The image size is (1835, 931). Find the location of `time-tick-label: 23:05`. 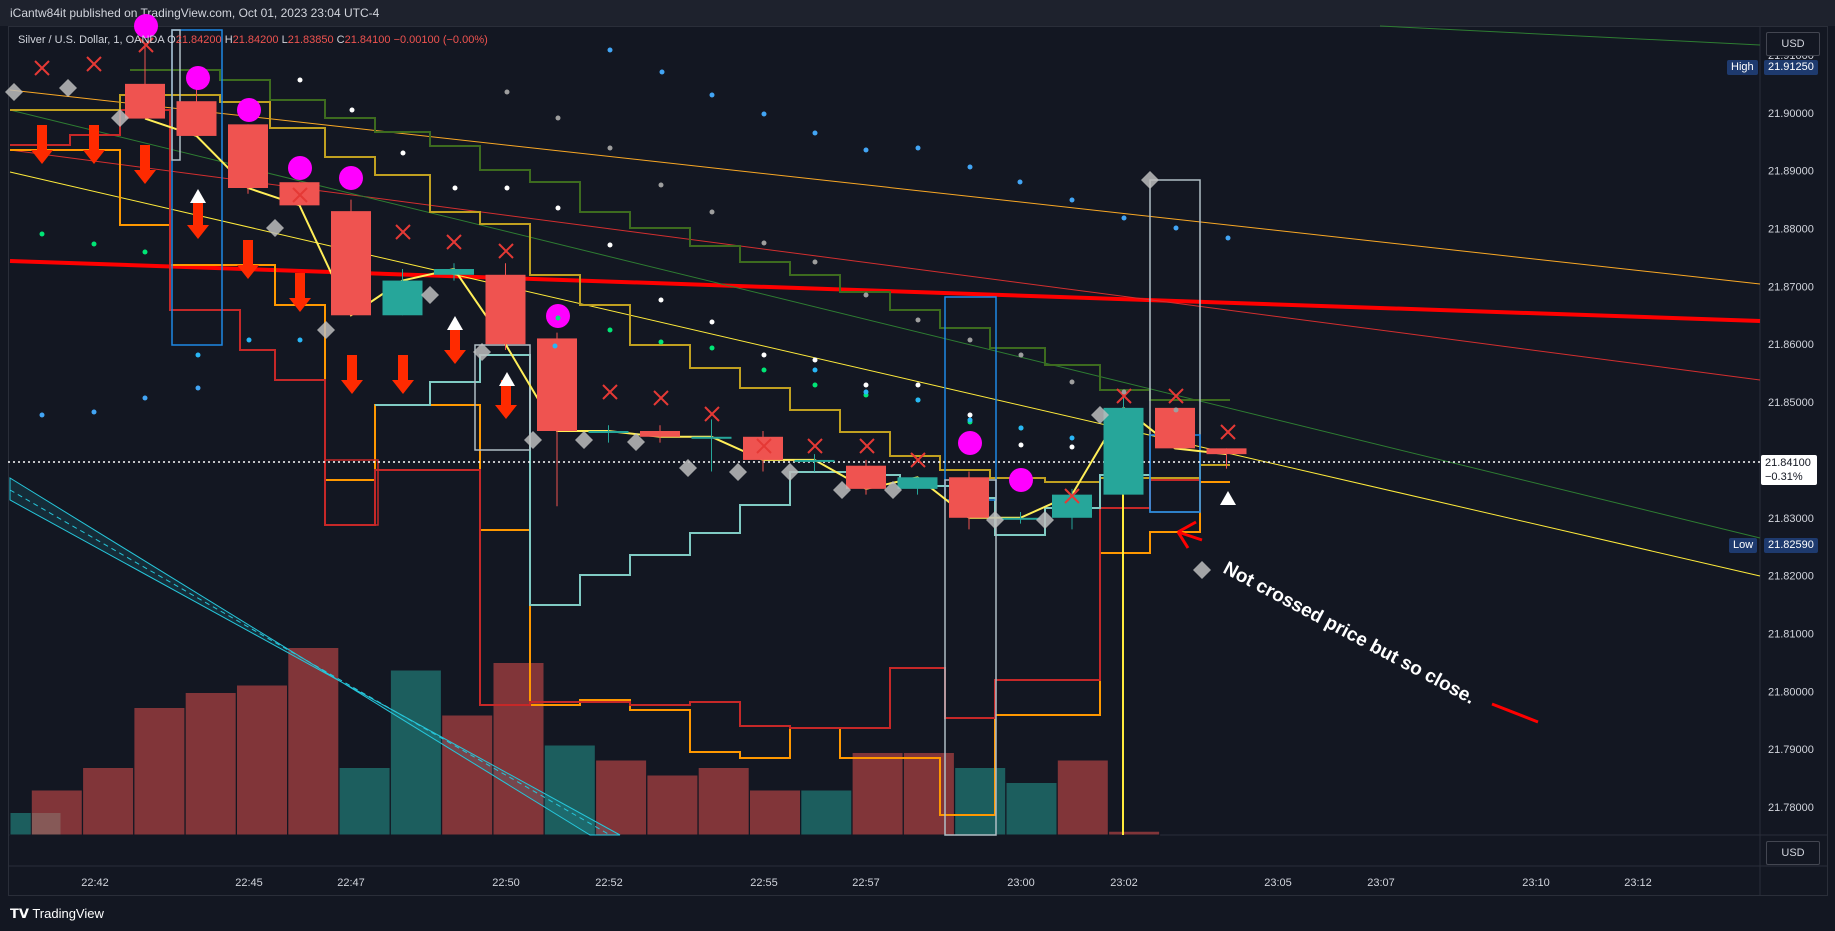

time-tick-label: 23:05 is located at coordinates (1278, 883).